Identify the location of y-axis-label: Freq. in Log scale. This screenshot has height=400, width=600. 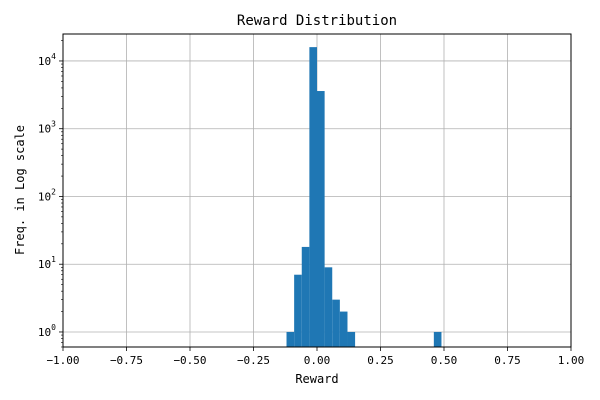
(20, 190).